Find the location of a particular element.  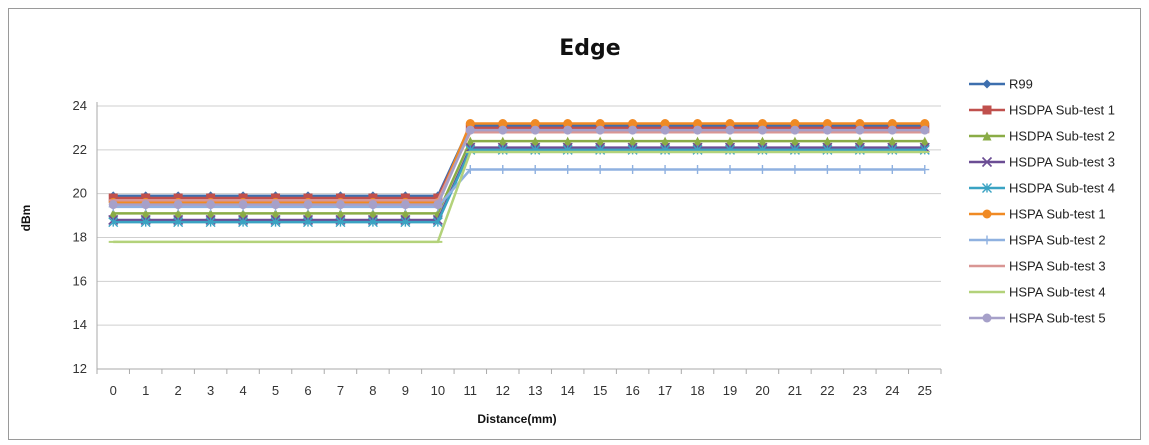

legend-label: HSDPA Sub-test 2 is located at coordinates (1062, 136).